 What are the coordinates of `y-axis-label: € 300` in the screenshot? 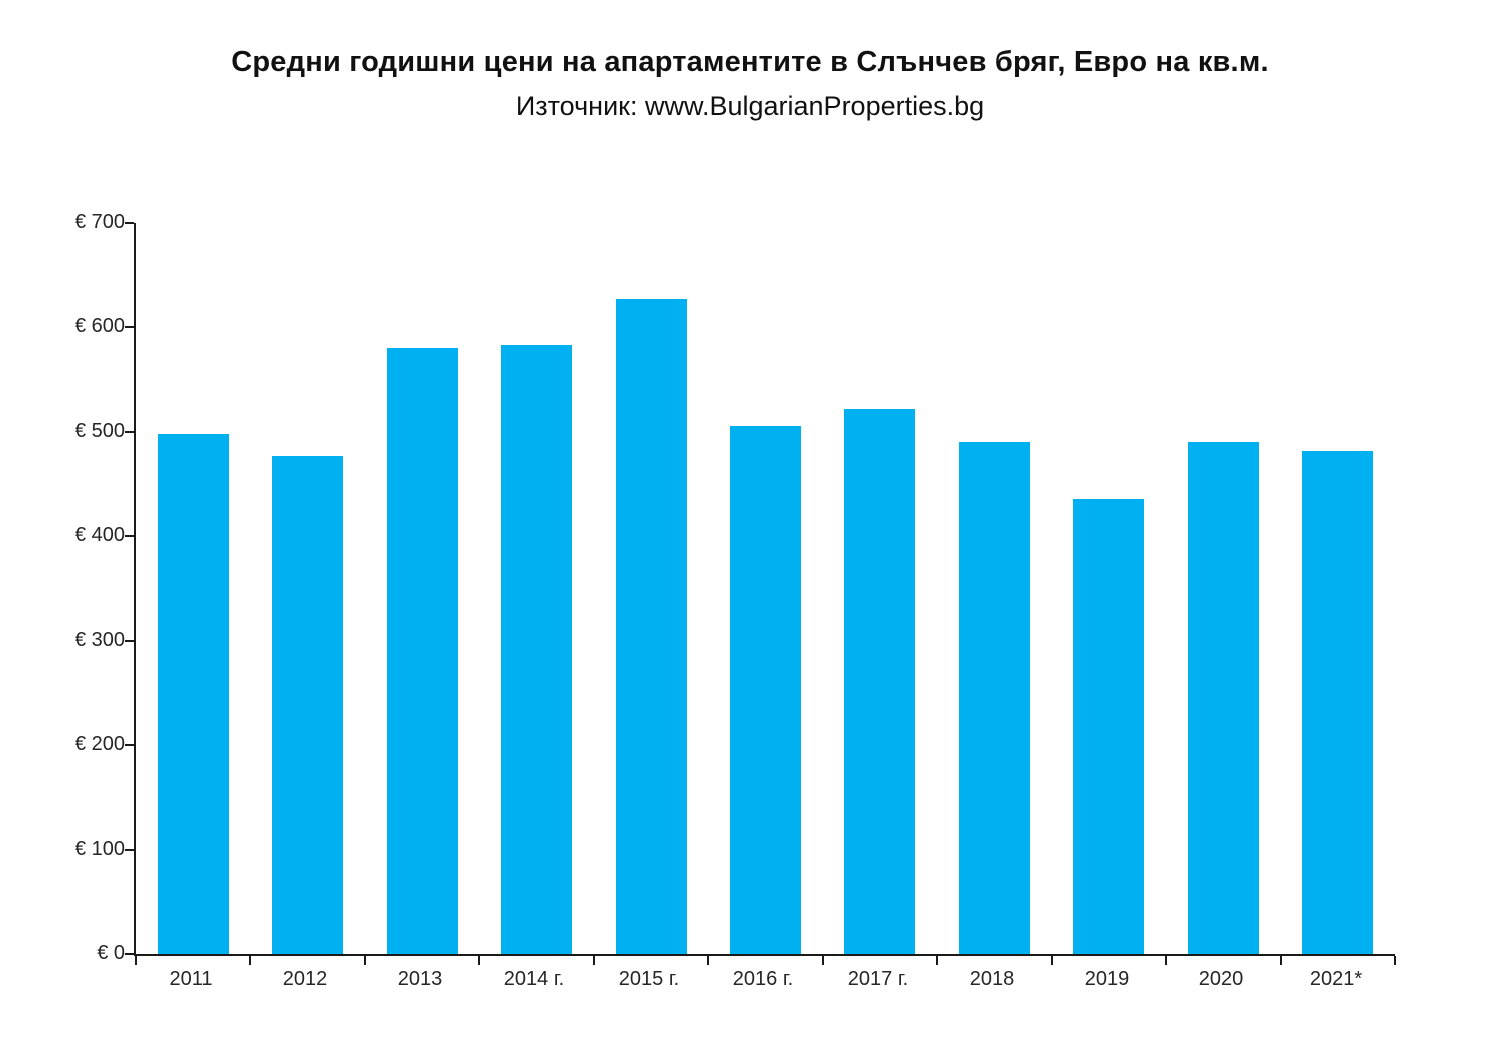 It's located at (99, 640).